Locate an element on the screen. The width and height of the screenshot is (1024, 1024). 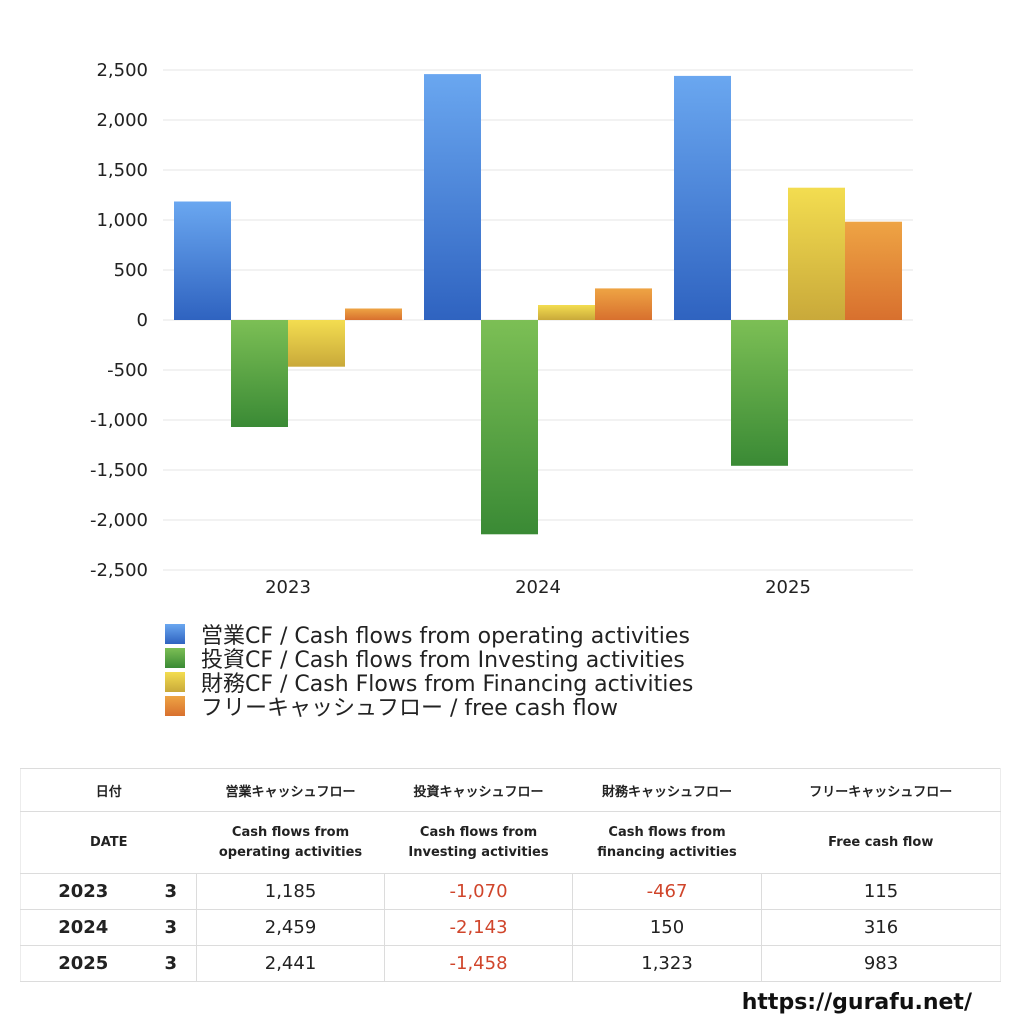
legend-item-free-cash-flow: フリーキャッシュフロー / free cash flow is located at coordinates (429, 707).